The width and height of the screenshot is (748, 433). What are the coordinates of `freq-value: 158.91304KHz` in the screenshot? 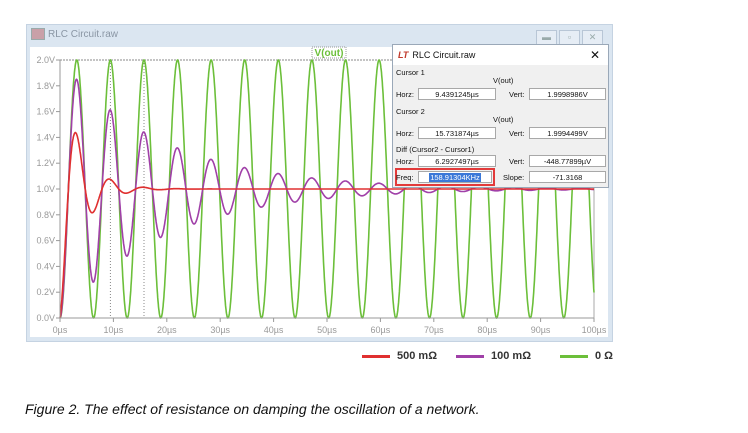 It's located at (455, 177).